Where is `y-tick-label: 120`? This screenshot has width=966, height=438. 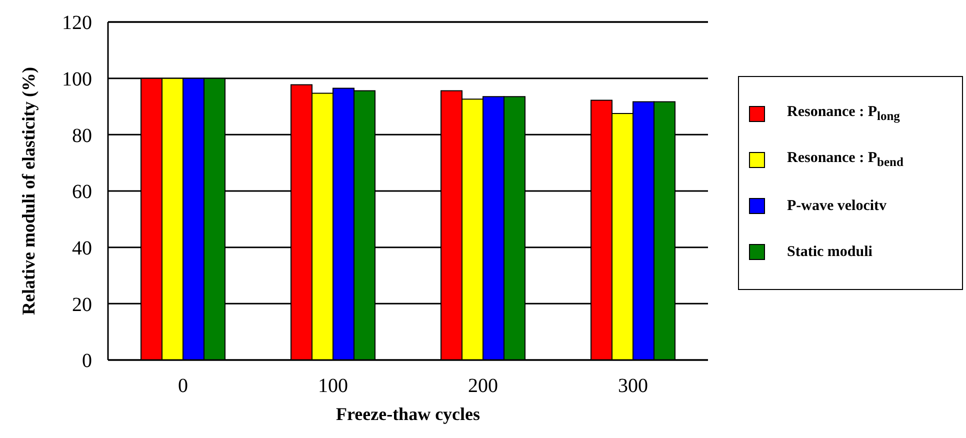
y-tick-label: 120 is located at coordinates (77, 23).